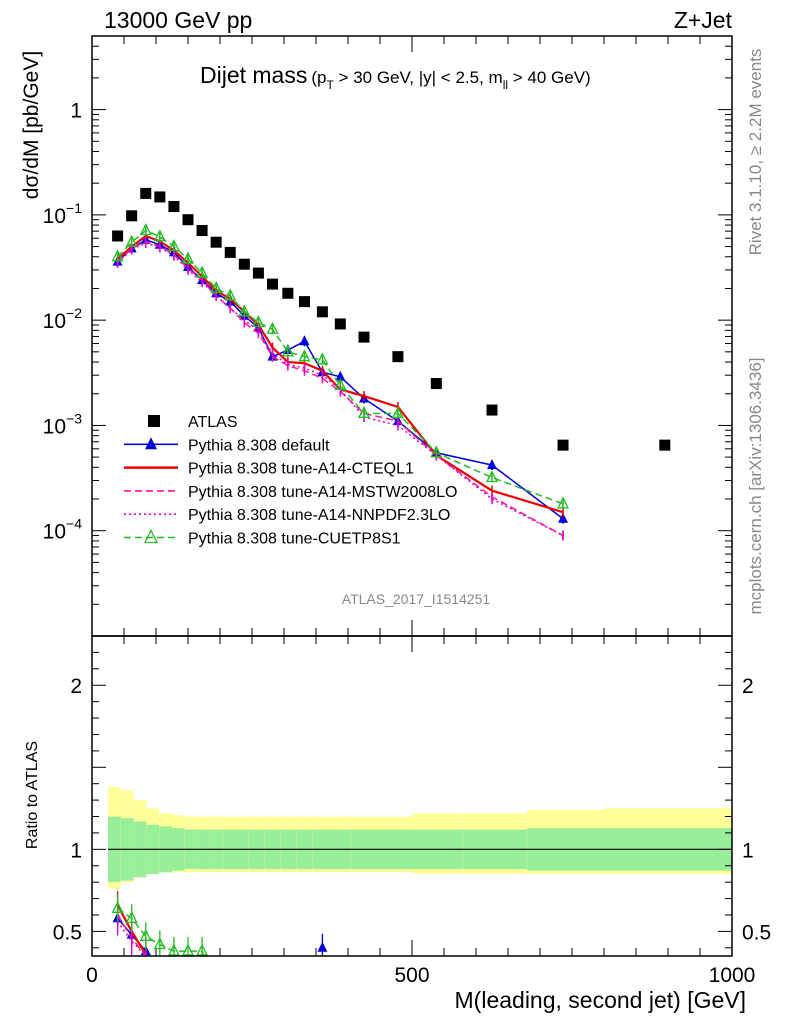  I want to click on ratio-tick-label: 0.5, so click(67, 932).